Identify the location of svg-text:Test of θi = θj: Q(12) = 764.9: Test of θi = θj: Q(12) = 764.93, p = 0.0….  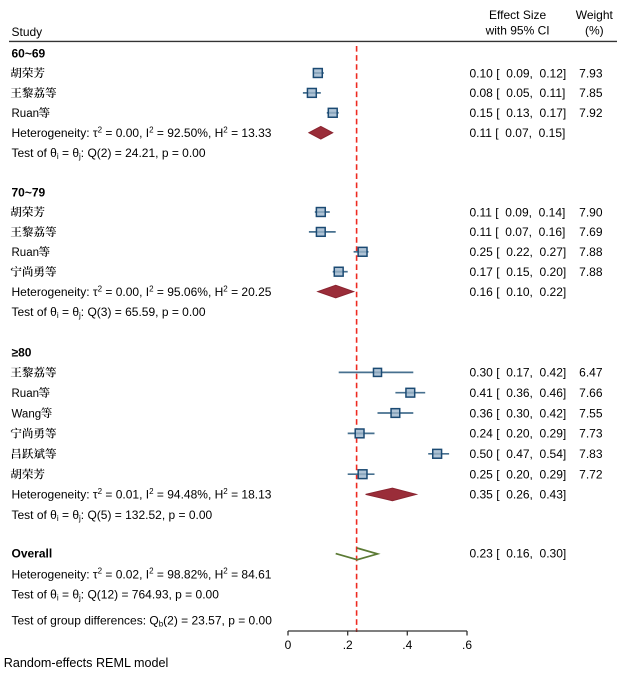
(116, 595).